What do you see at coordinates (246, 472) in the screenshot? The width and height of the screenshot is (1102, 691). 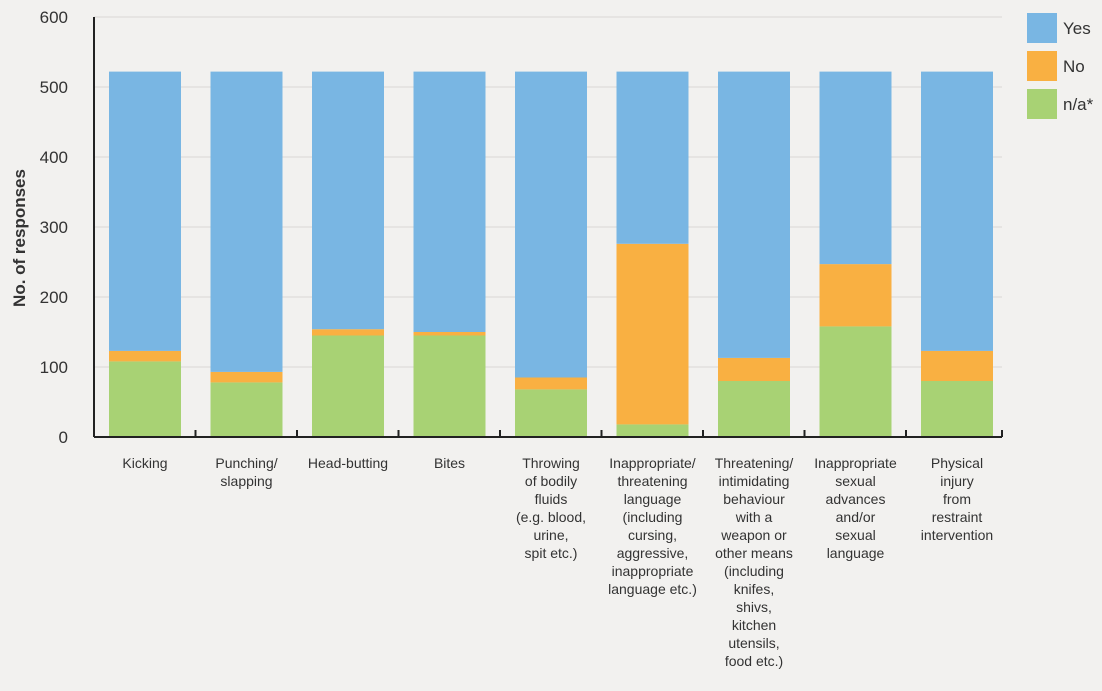 I see `x-category-label: Punching/slapping` at bounding box center [246, 472].